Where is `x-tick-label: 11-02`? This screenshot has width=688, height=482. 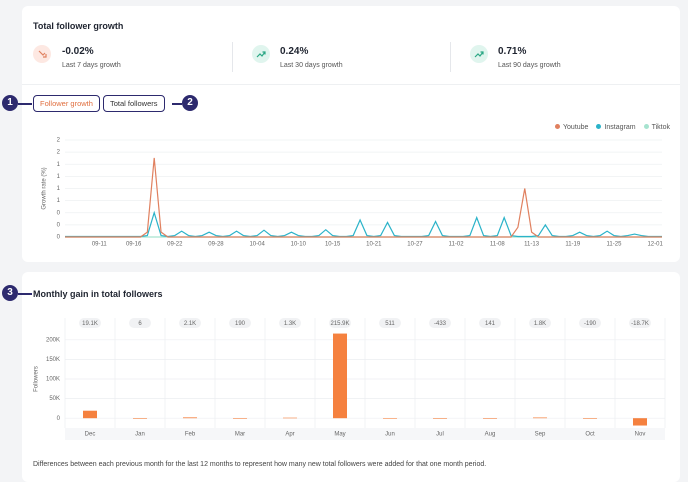
x-tick-label: 11-02 is located at coordinates (457, 245).